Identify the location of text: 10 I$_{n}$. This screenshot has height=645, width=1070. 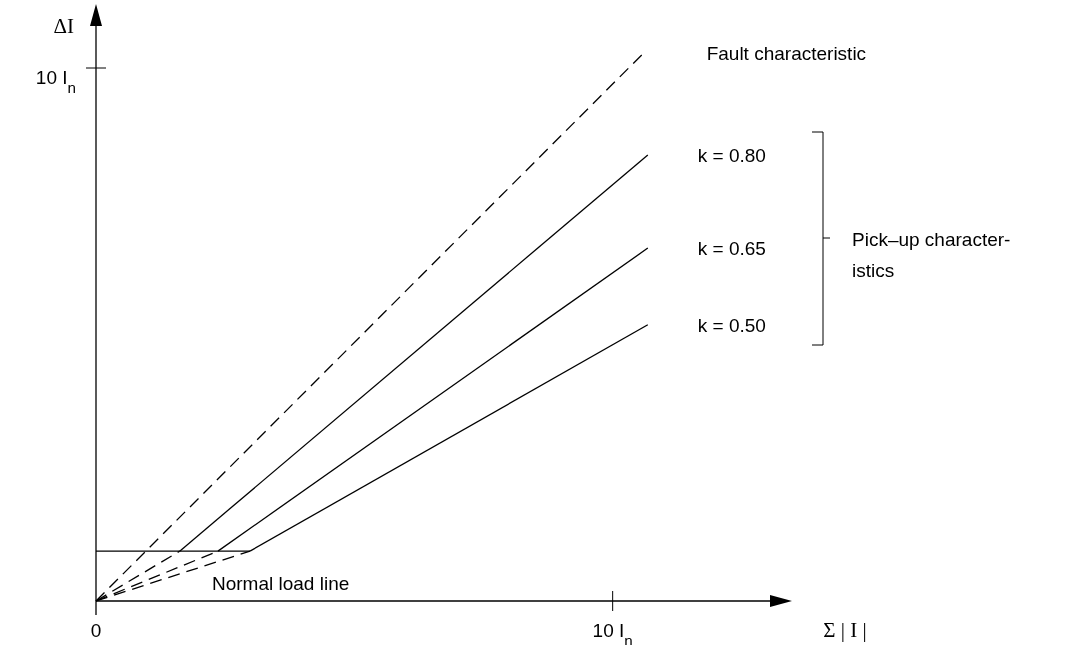
(55, 81).